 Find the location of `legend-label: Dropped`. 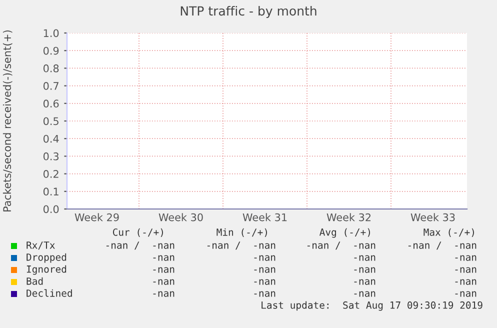

legend-label: Dropped is located at coordinates (46, 258).